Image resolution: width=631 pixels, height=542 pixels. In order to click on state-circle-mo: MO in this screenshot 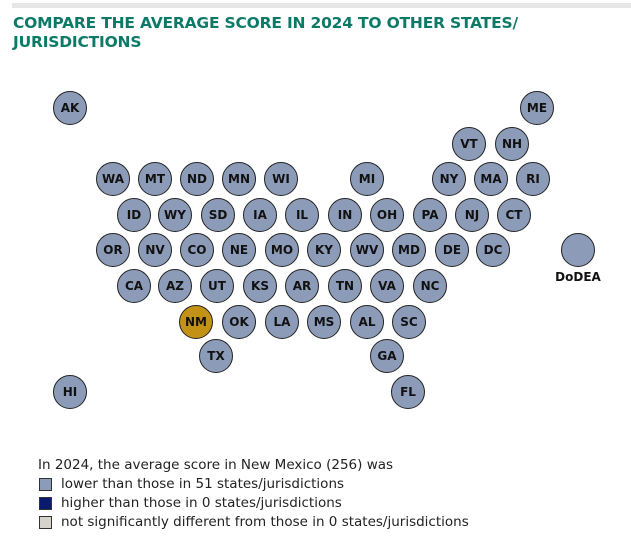, I will do `click(282, 250)`.